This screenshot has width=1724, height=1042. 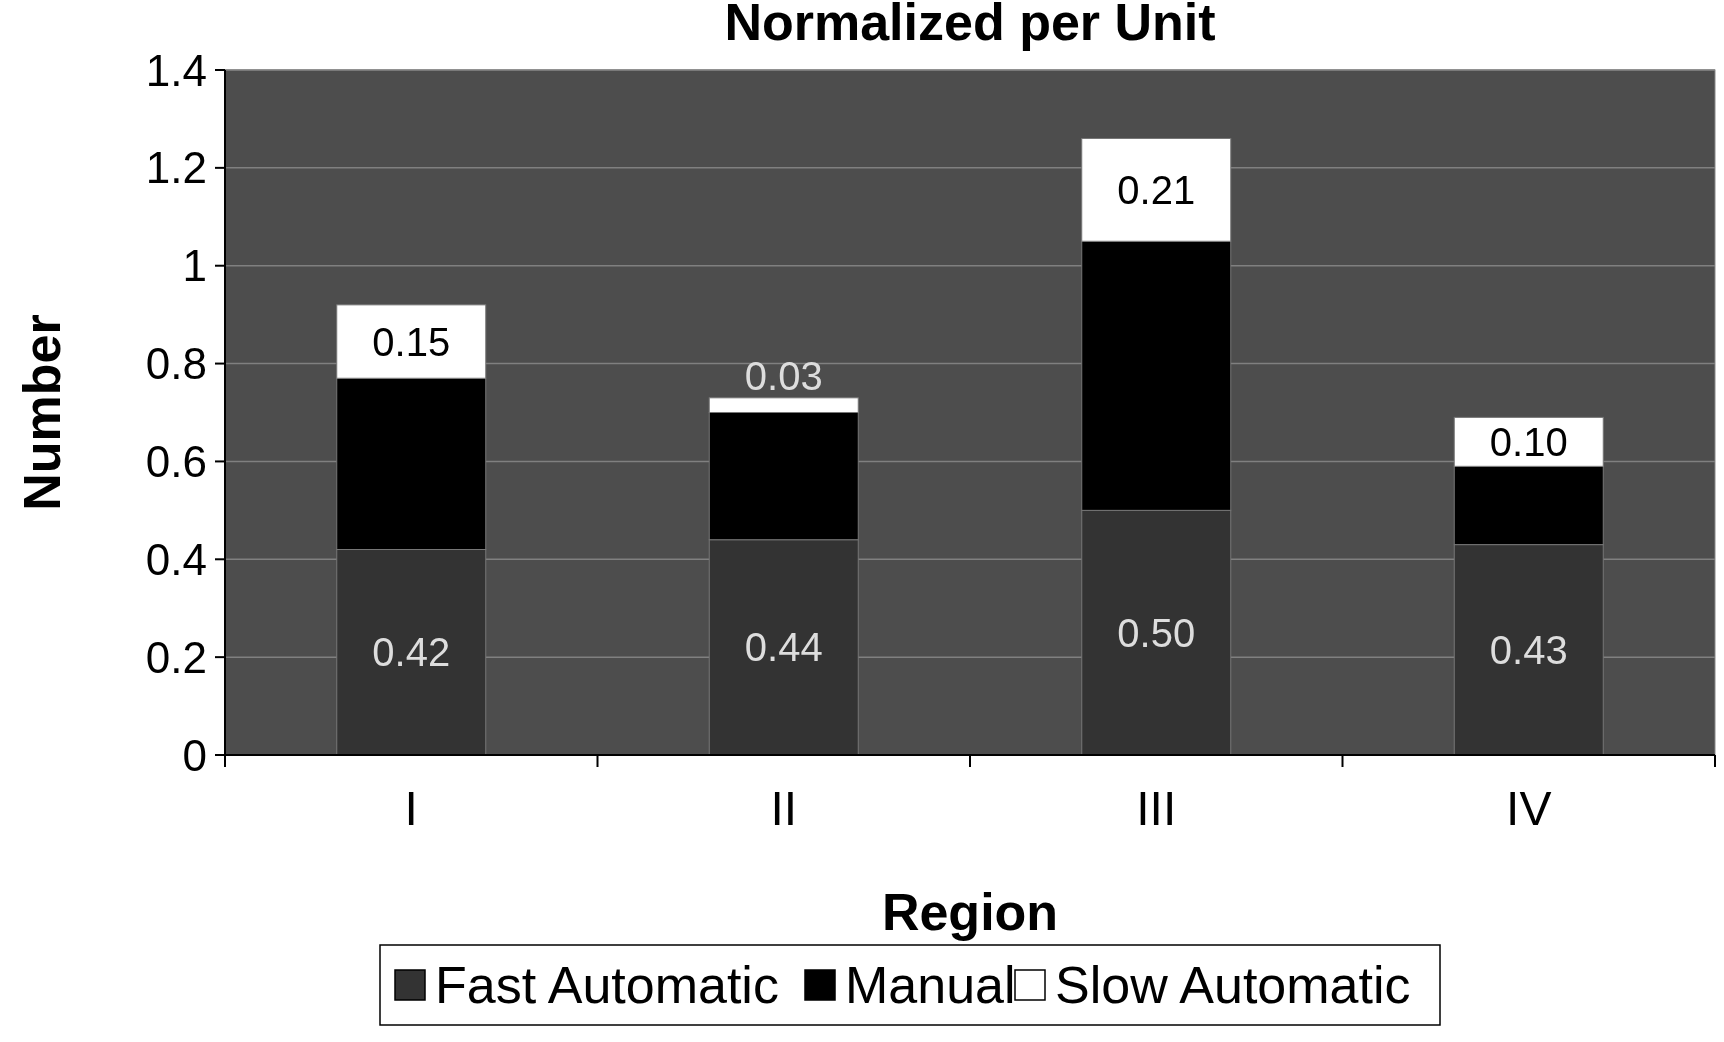 I want to click on y-tick-label: 1.2, so click(x=176, y=168).